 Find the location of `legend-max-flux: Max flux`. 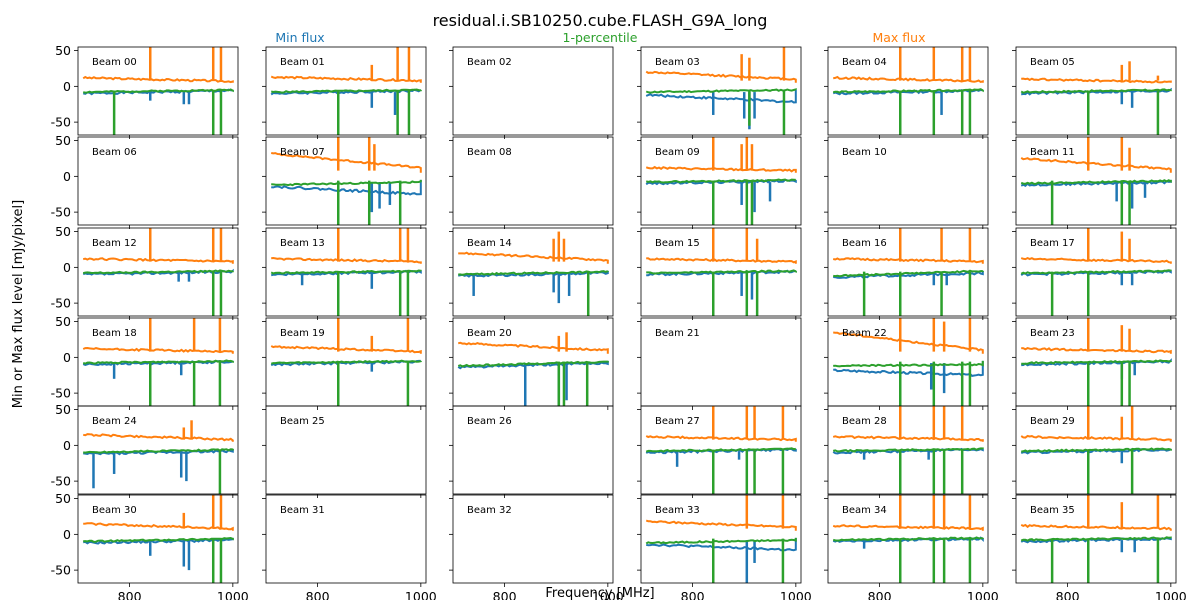

legend-max-flux: Max flux is located at coordinates (898, 37).